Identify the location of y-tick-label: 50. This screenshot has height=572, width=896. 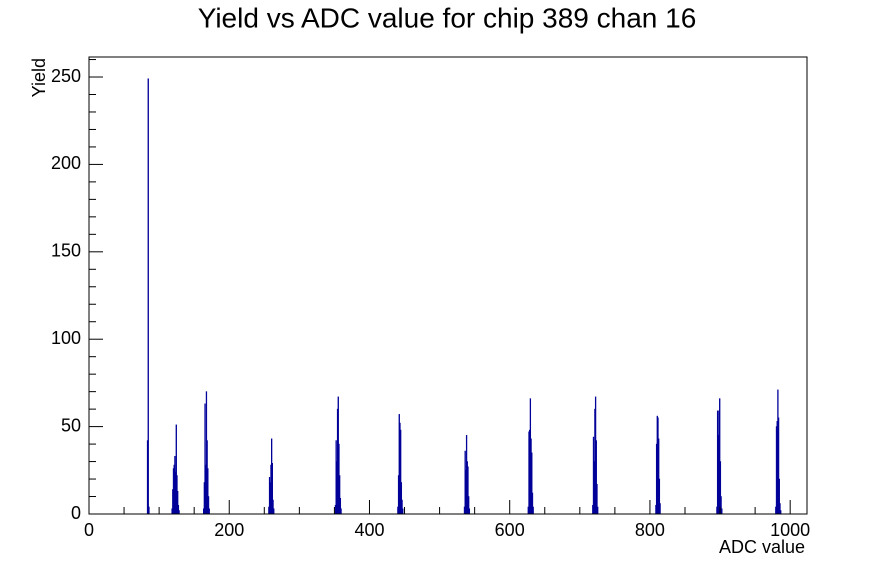
(71, 425).